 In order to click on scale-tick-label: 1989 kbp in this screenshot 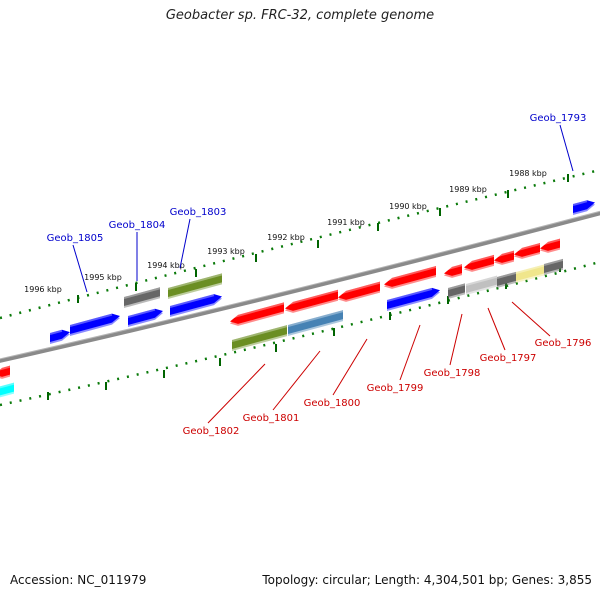, I will do `click(468, 189)`.